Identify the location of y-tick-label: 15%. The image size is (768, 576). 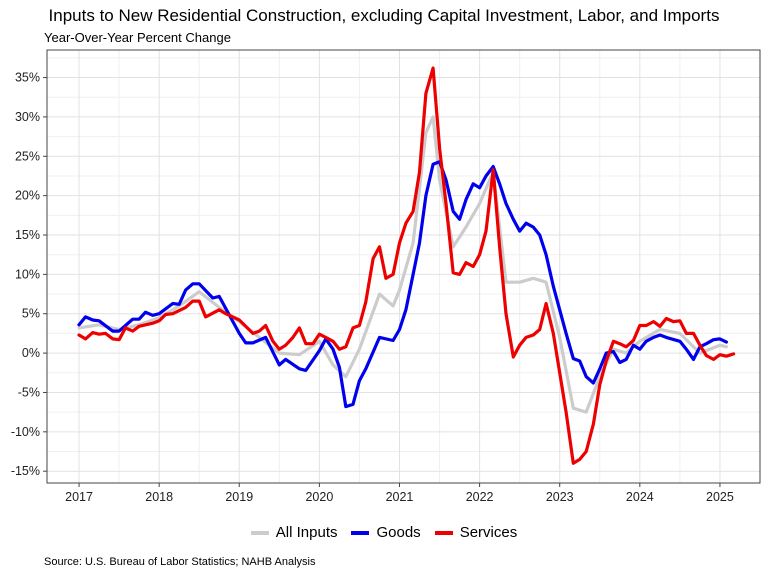
(27, 235).